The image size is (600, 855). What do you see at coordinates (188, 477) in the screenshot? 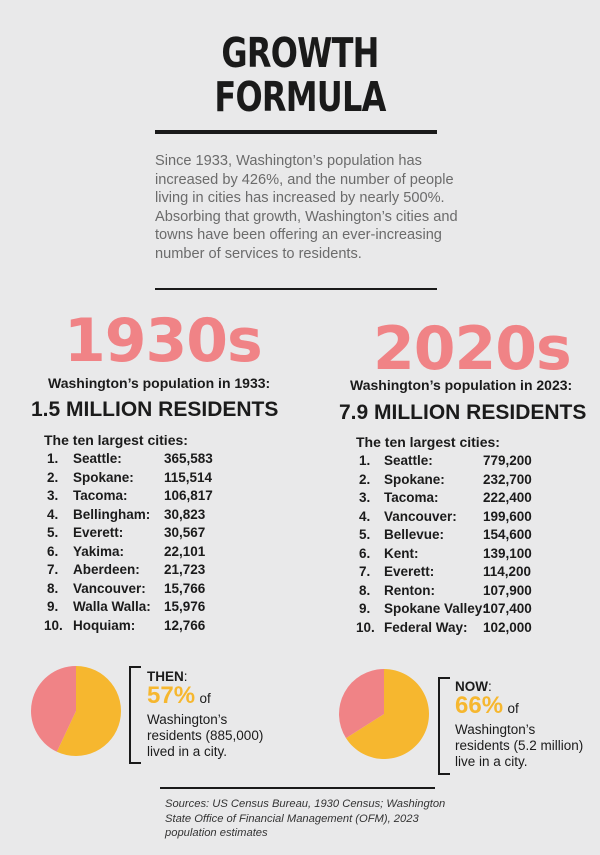
I see `city-pop: 115,514` at bounding box center [188, 477].